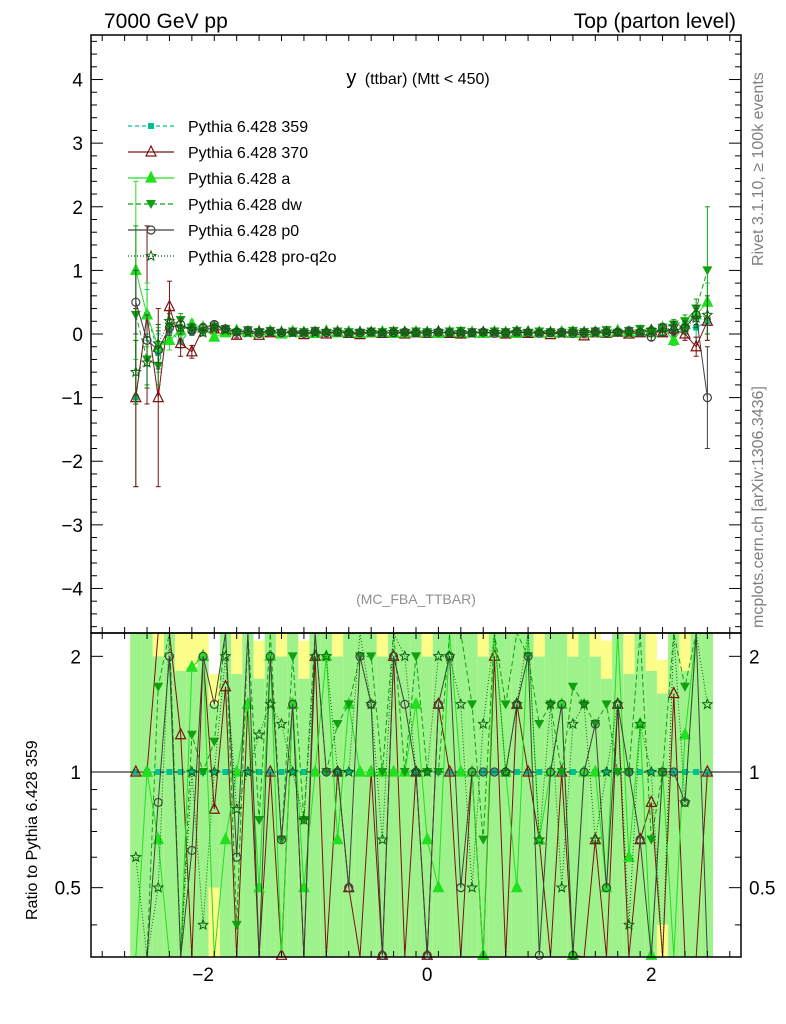 The width and height of the screenshot is (786, 1024). I want to click on side-rivet: Rivet 3.1.10, ≥ 100k events, so click(758, 169).